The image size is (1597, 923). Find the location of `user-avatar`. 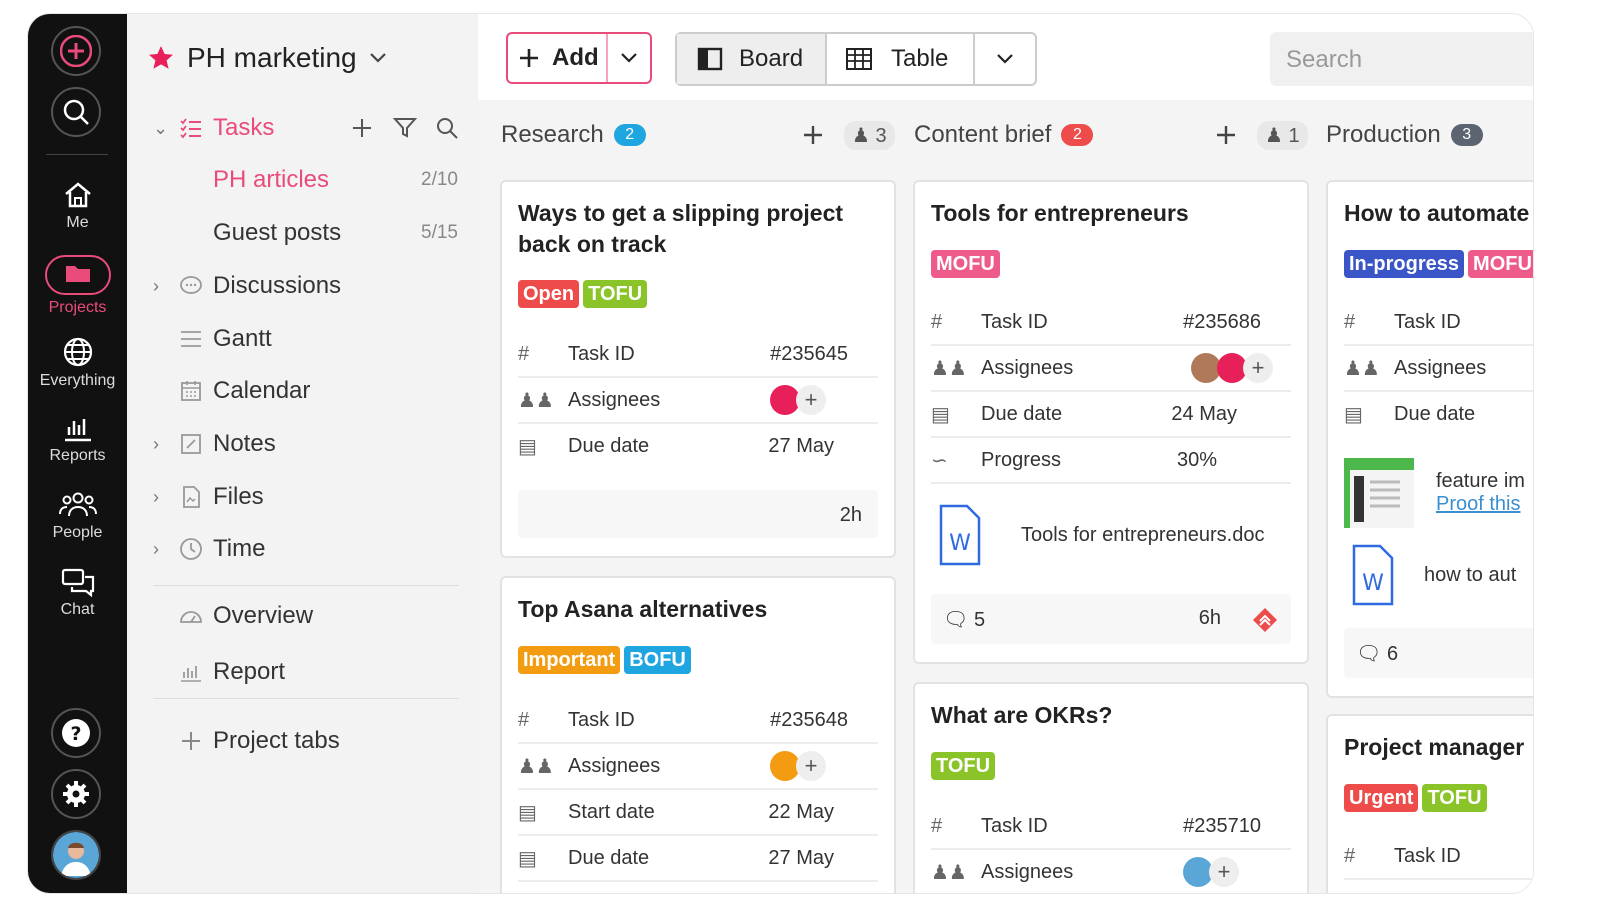

user-avatar is located at coordinates (76, 855).